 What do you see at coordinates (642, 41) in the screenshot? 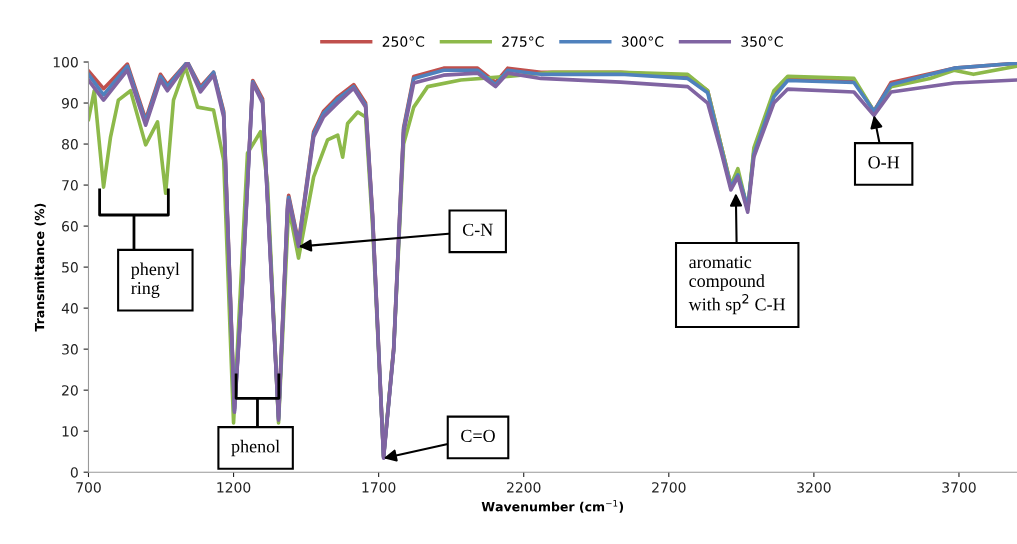
I see `legend-label: 300°C` at bounding box center [642, 41].